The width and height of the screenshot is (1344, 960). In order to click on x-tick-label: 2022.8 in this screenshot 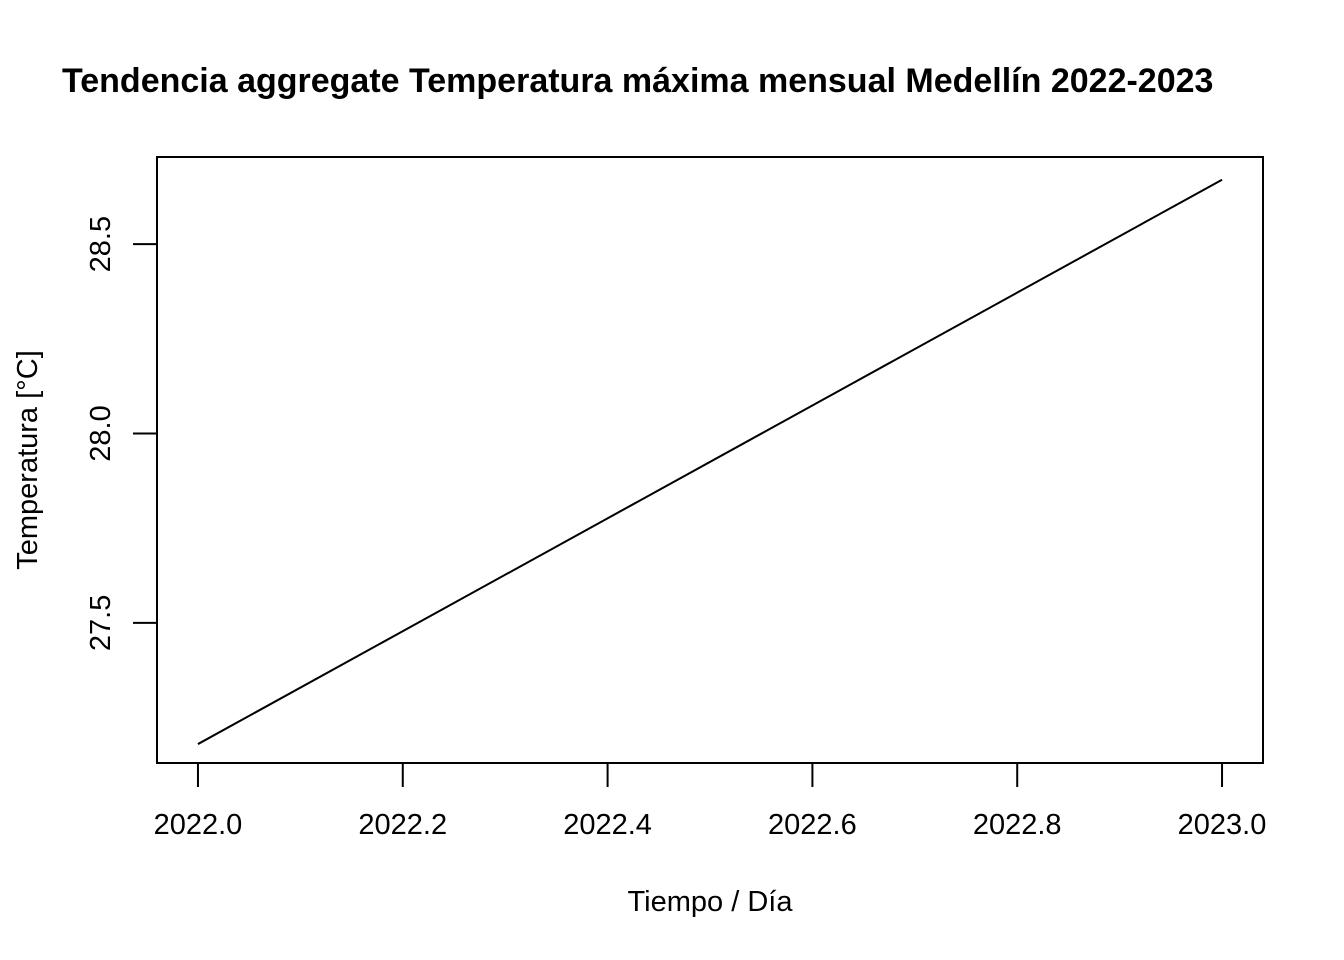, I will do `click(1017, 825)`.